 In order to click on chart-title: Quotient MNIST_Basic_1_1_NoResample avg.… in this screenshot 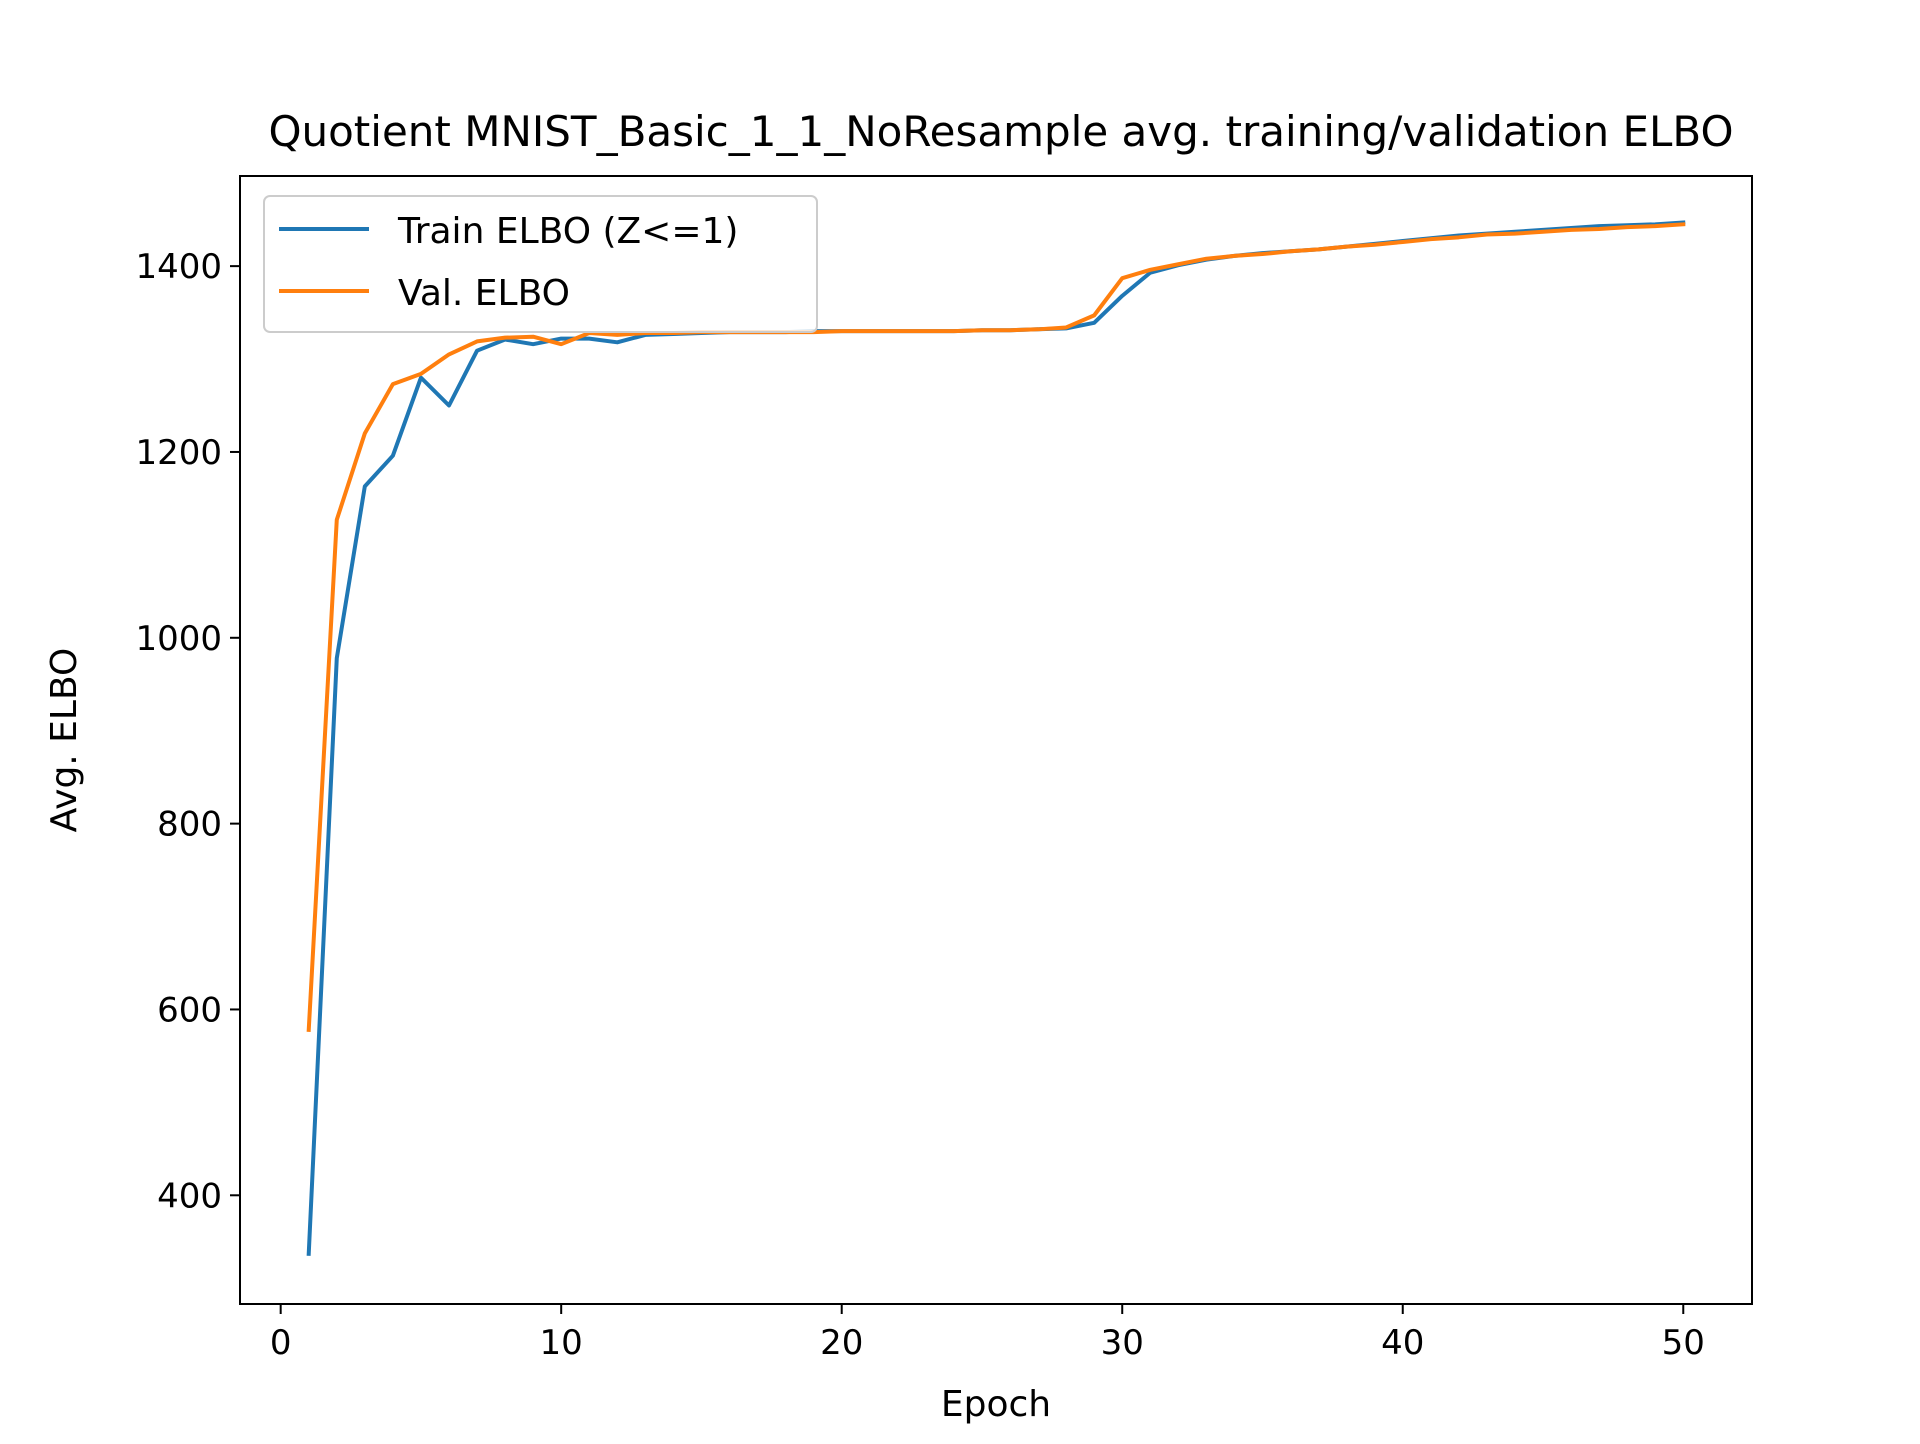, I will do `click(1000, 131)`.